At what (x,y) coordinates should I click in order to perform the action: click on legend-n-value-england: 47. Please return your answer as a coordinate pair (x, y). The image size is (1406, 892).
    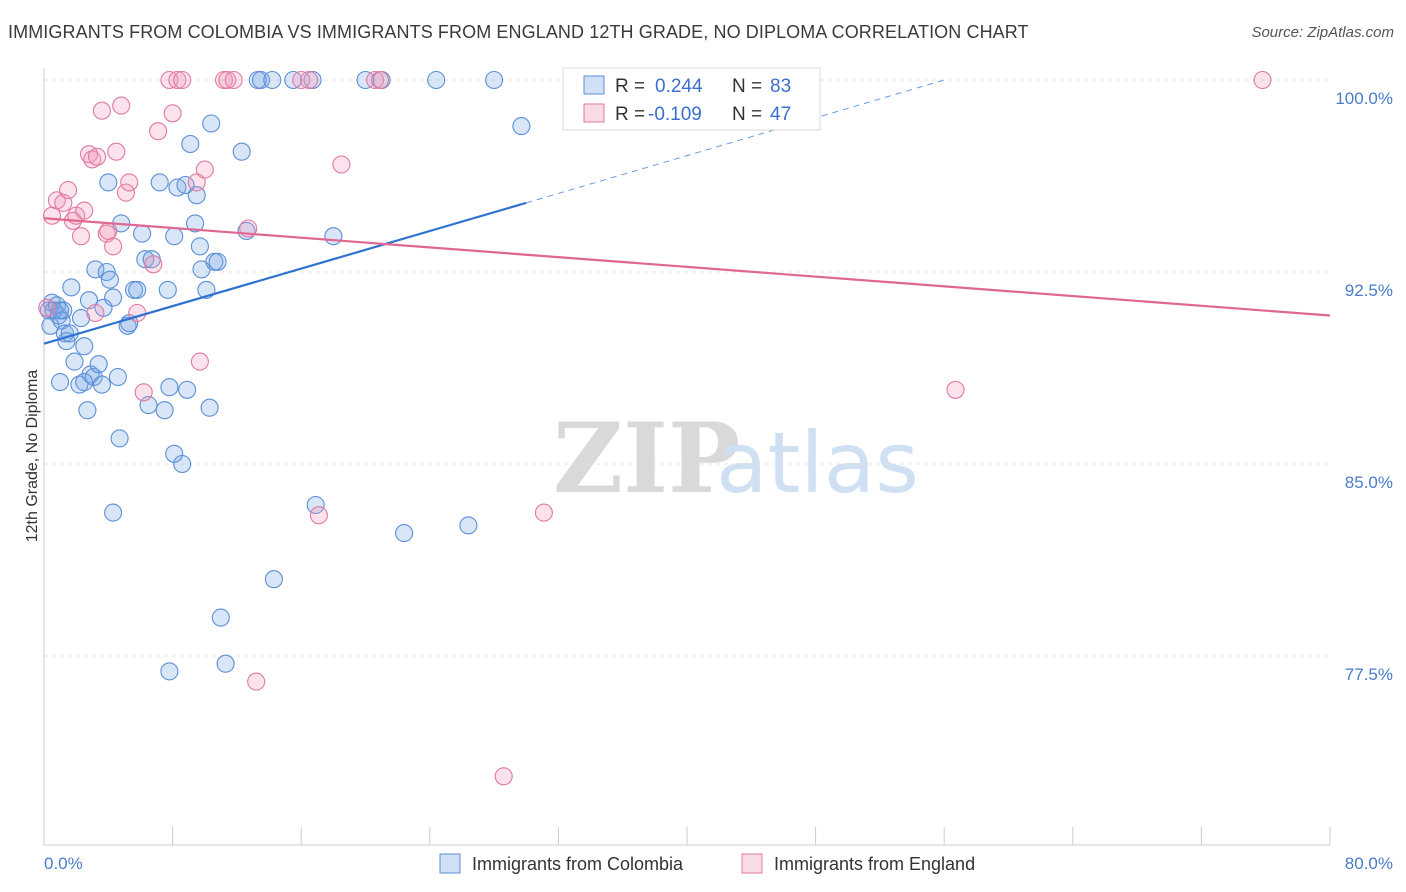
    Looking at the image, I should click on (780, 114).